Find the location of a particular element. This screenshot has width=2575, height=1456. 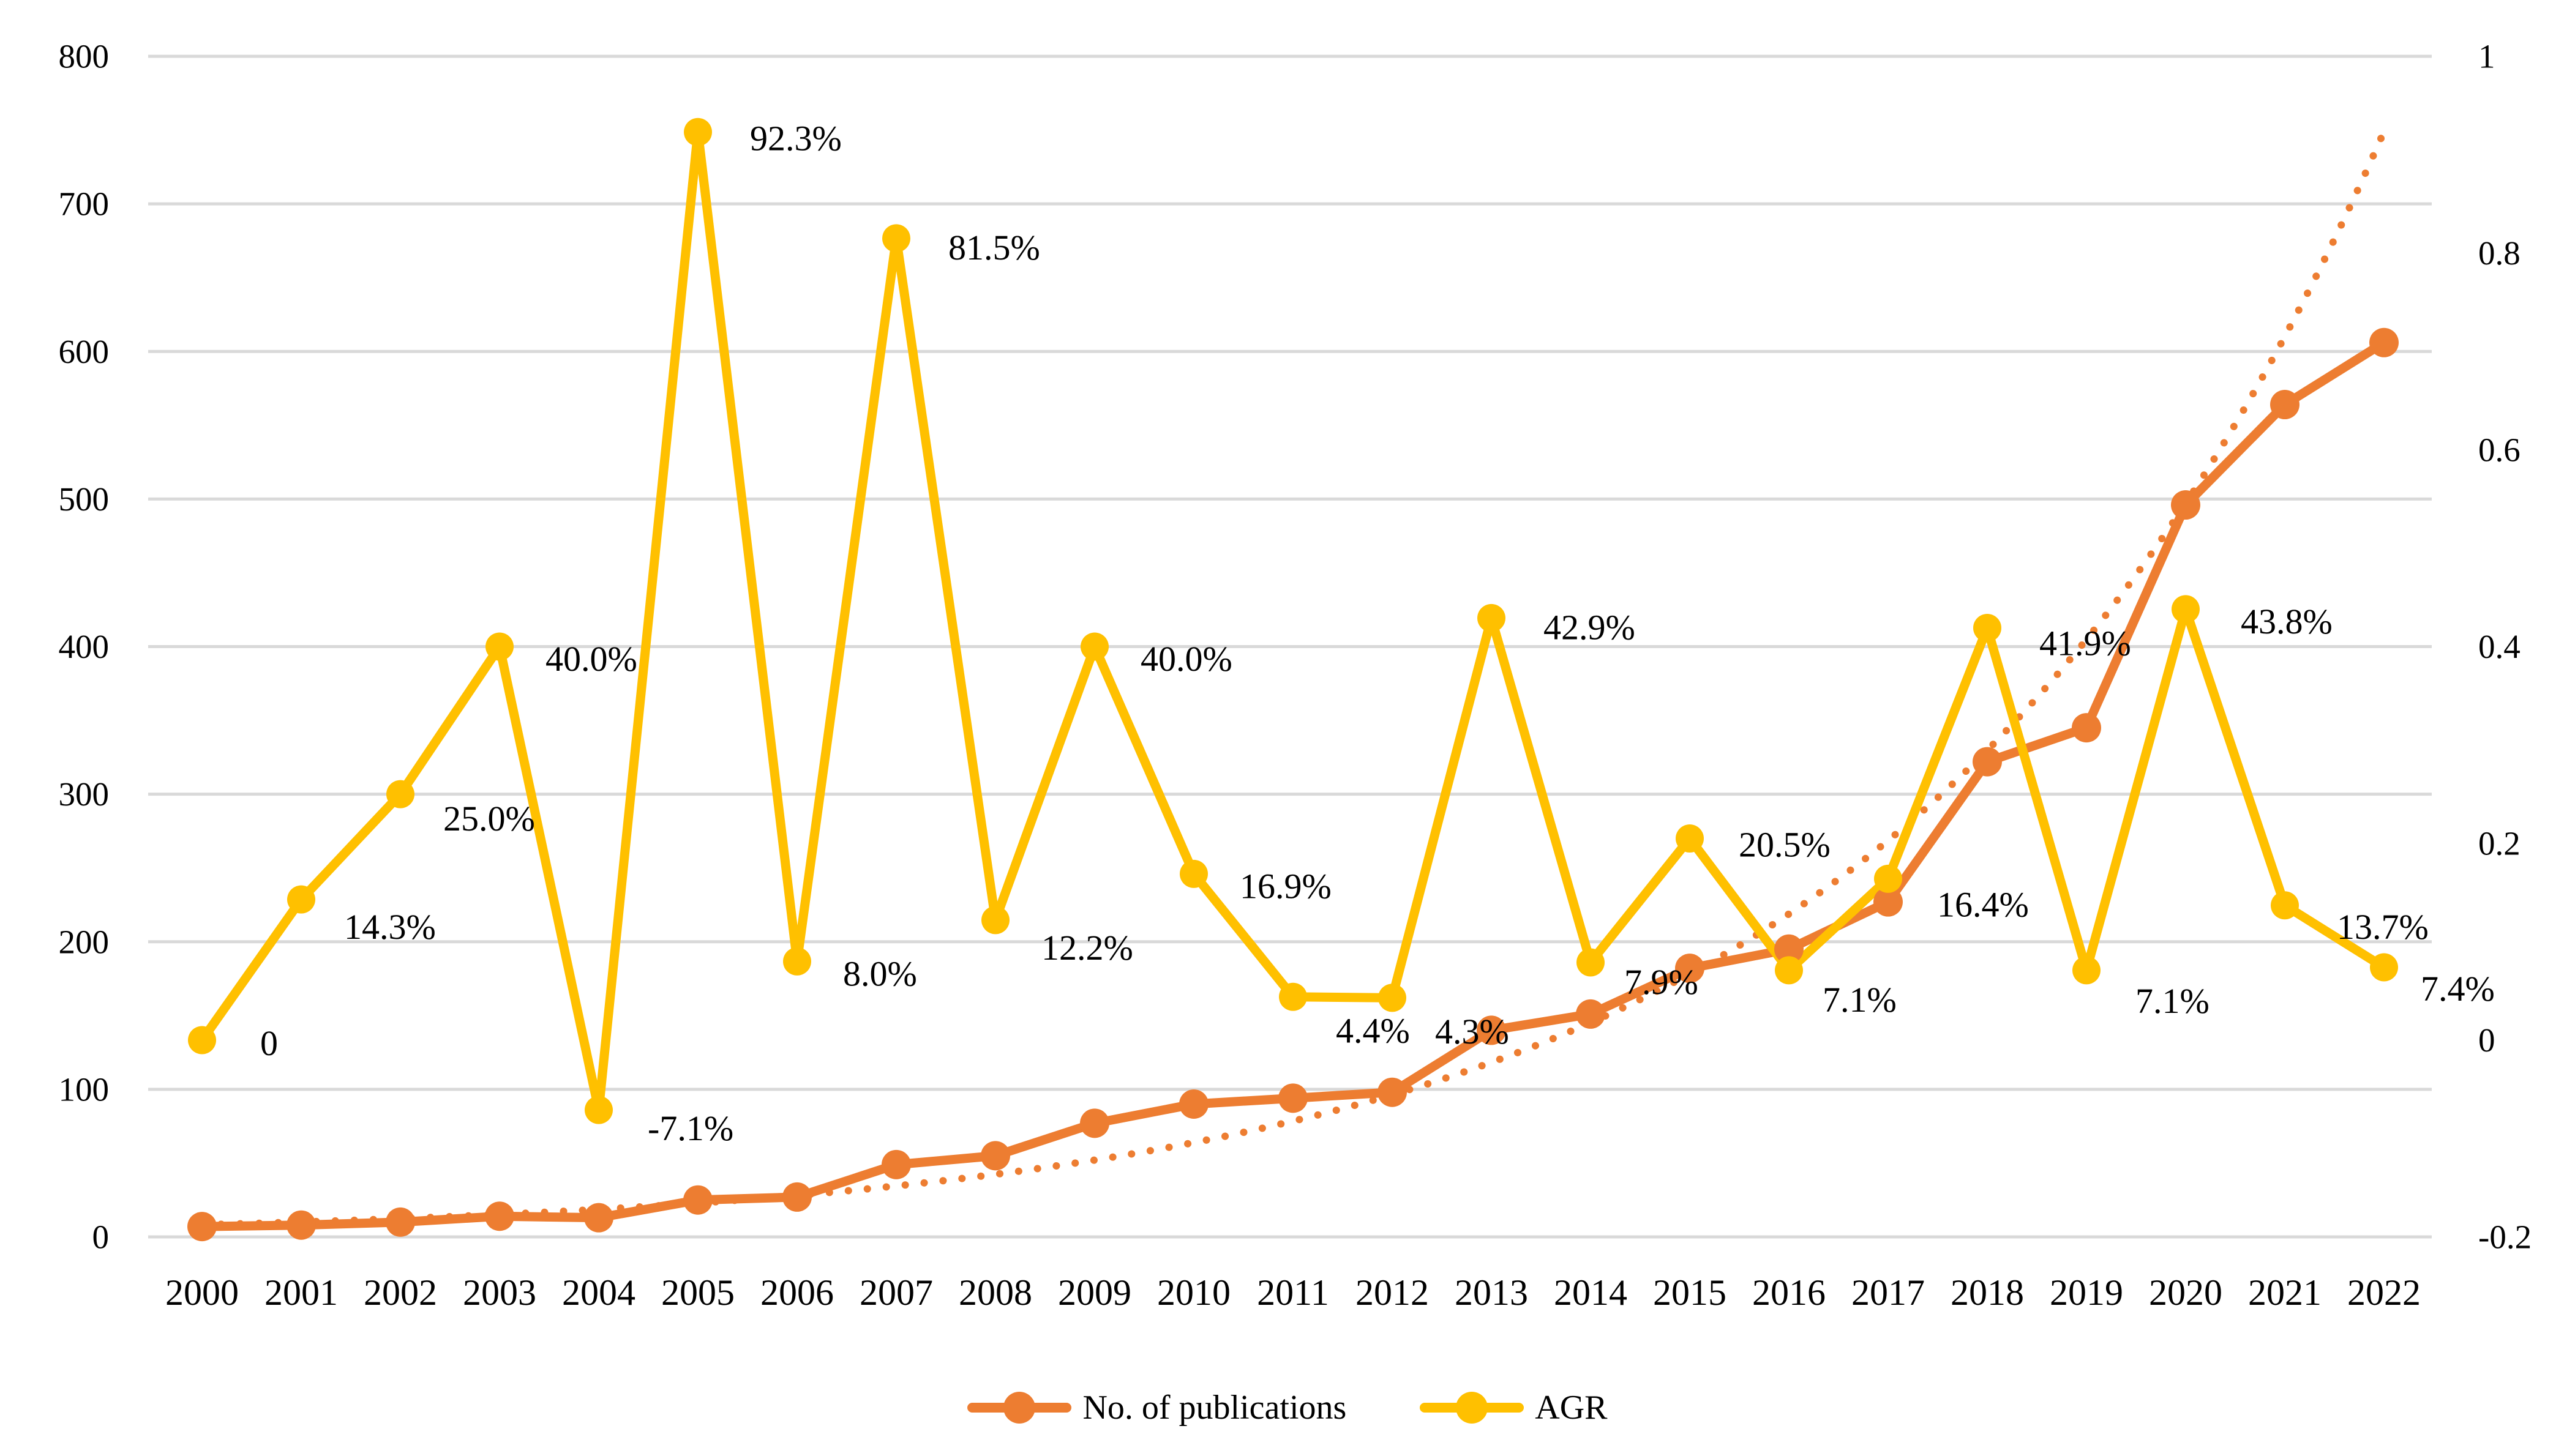

agr-data-label: -7.1% is located at coordinates (690, 1128).